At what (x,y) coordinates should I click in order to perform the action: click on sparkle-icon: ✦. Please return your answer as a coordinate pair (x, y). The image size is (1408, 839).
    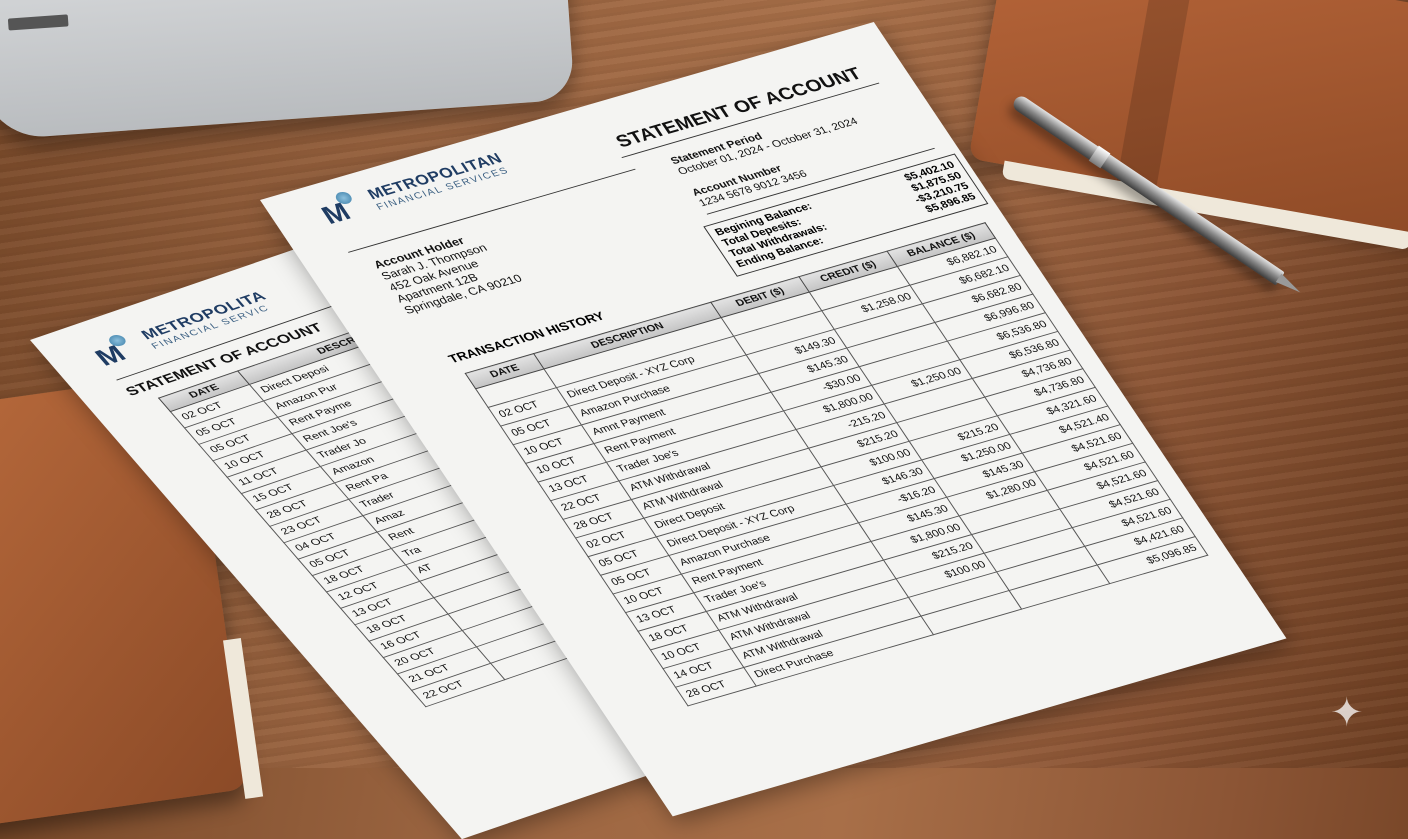
    Looking at the image, I should click on (1347, 713).